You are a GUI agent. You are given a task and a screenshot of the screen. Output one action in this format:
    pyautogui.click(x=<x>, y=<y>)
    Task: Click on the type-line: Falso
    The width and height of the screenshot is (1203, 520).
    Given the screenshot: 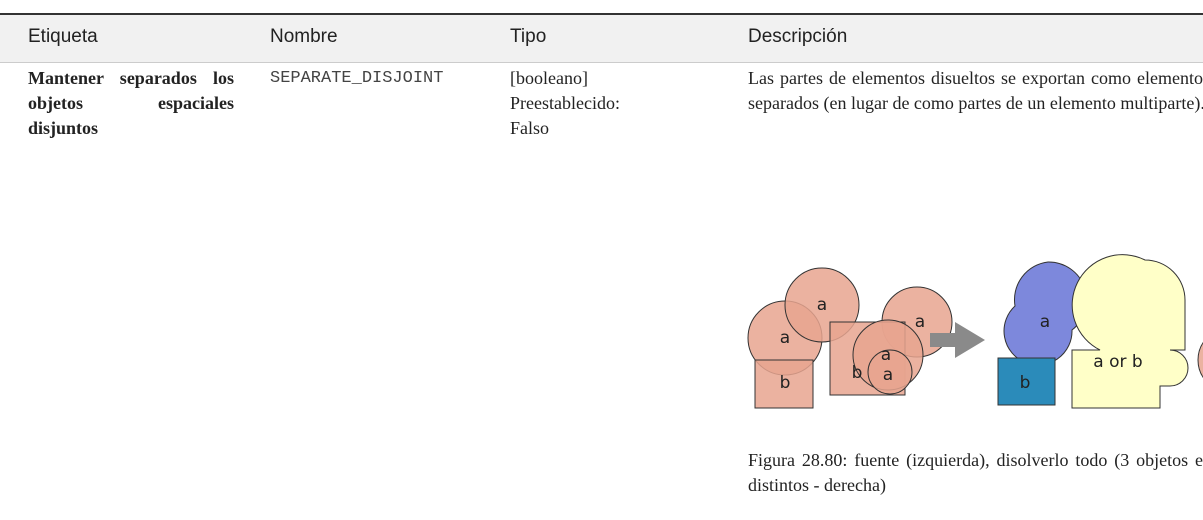 What is the action you would take?
    pyautogui.click(x=530, y=128)
    